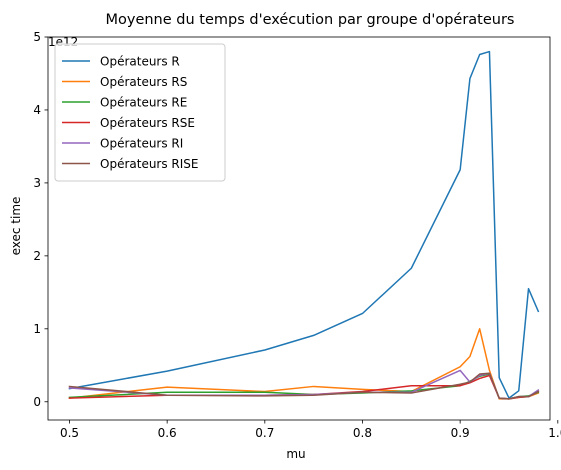 The width and height of the screenshot is (561, 470). I want to click on legend-entry: Opérateurs R, so click(140, 62).